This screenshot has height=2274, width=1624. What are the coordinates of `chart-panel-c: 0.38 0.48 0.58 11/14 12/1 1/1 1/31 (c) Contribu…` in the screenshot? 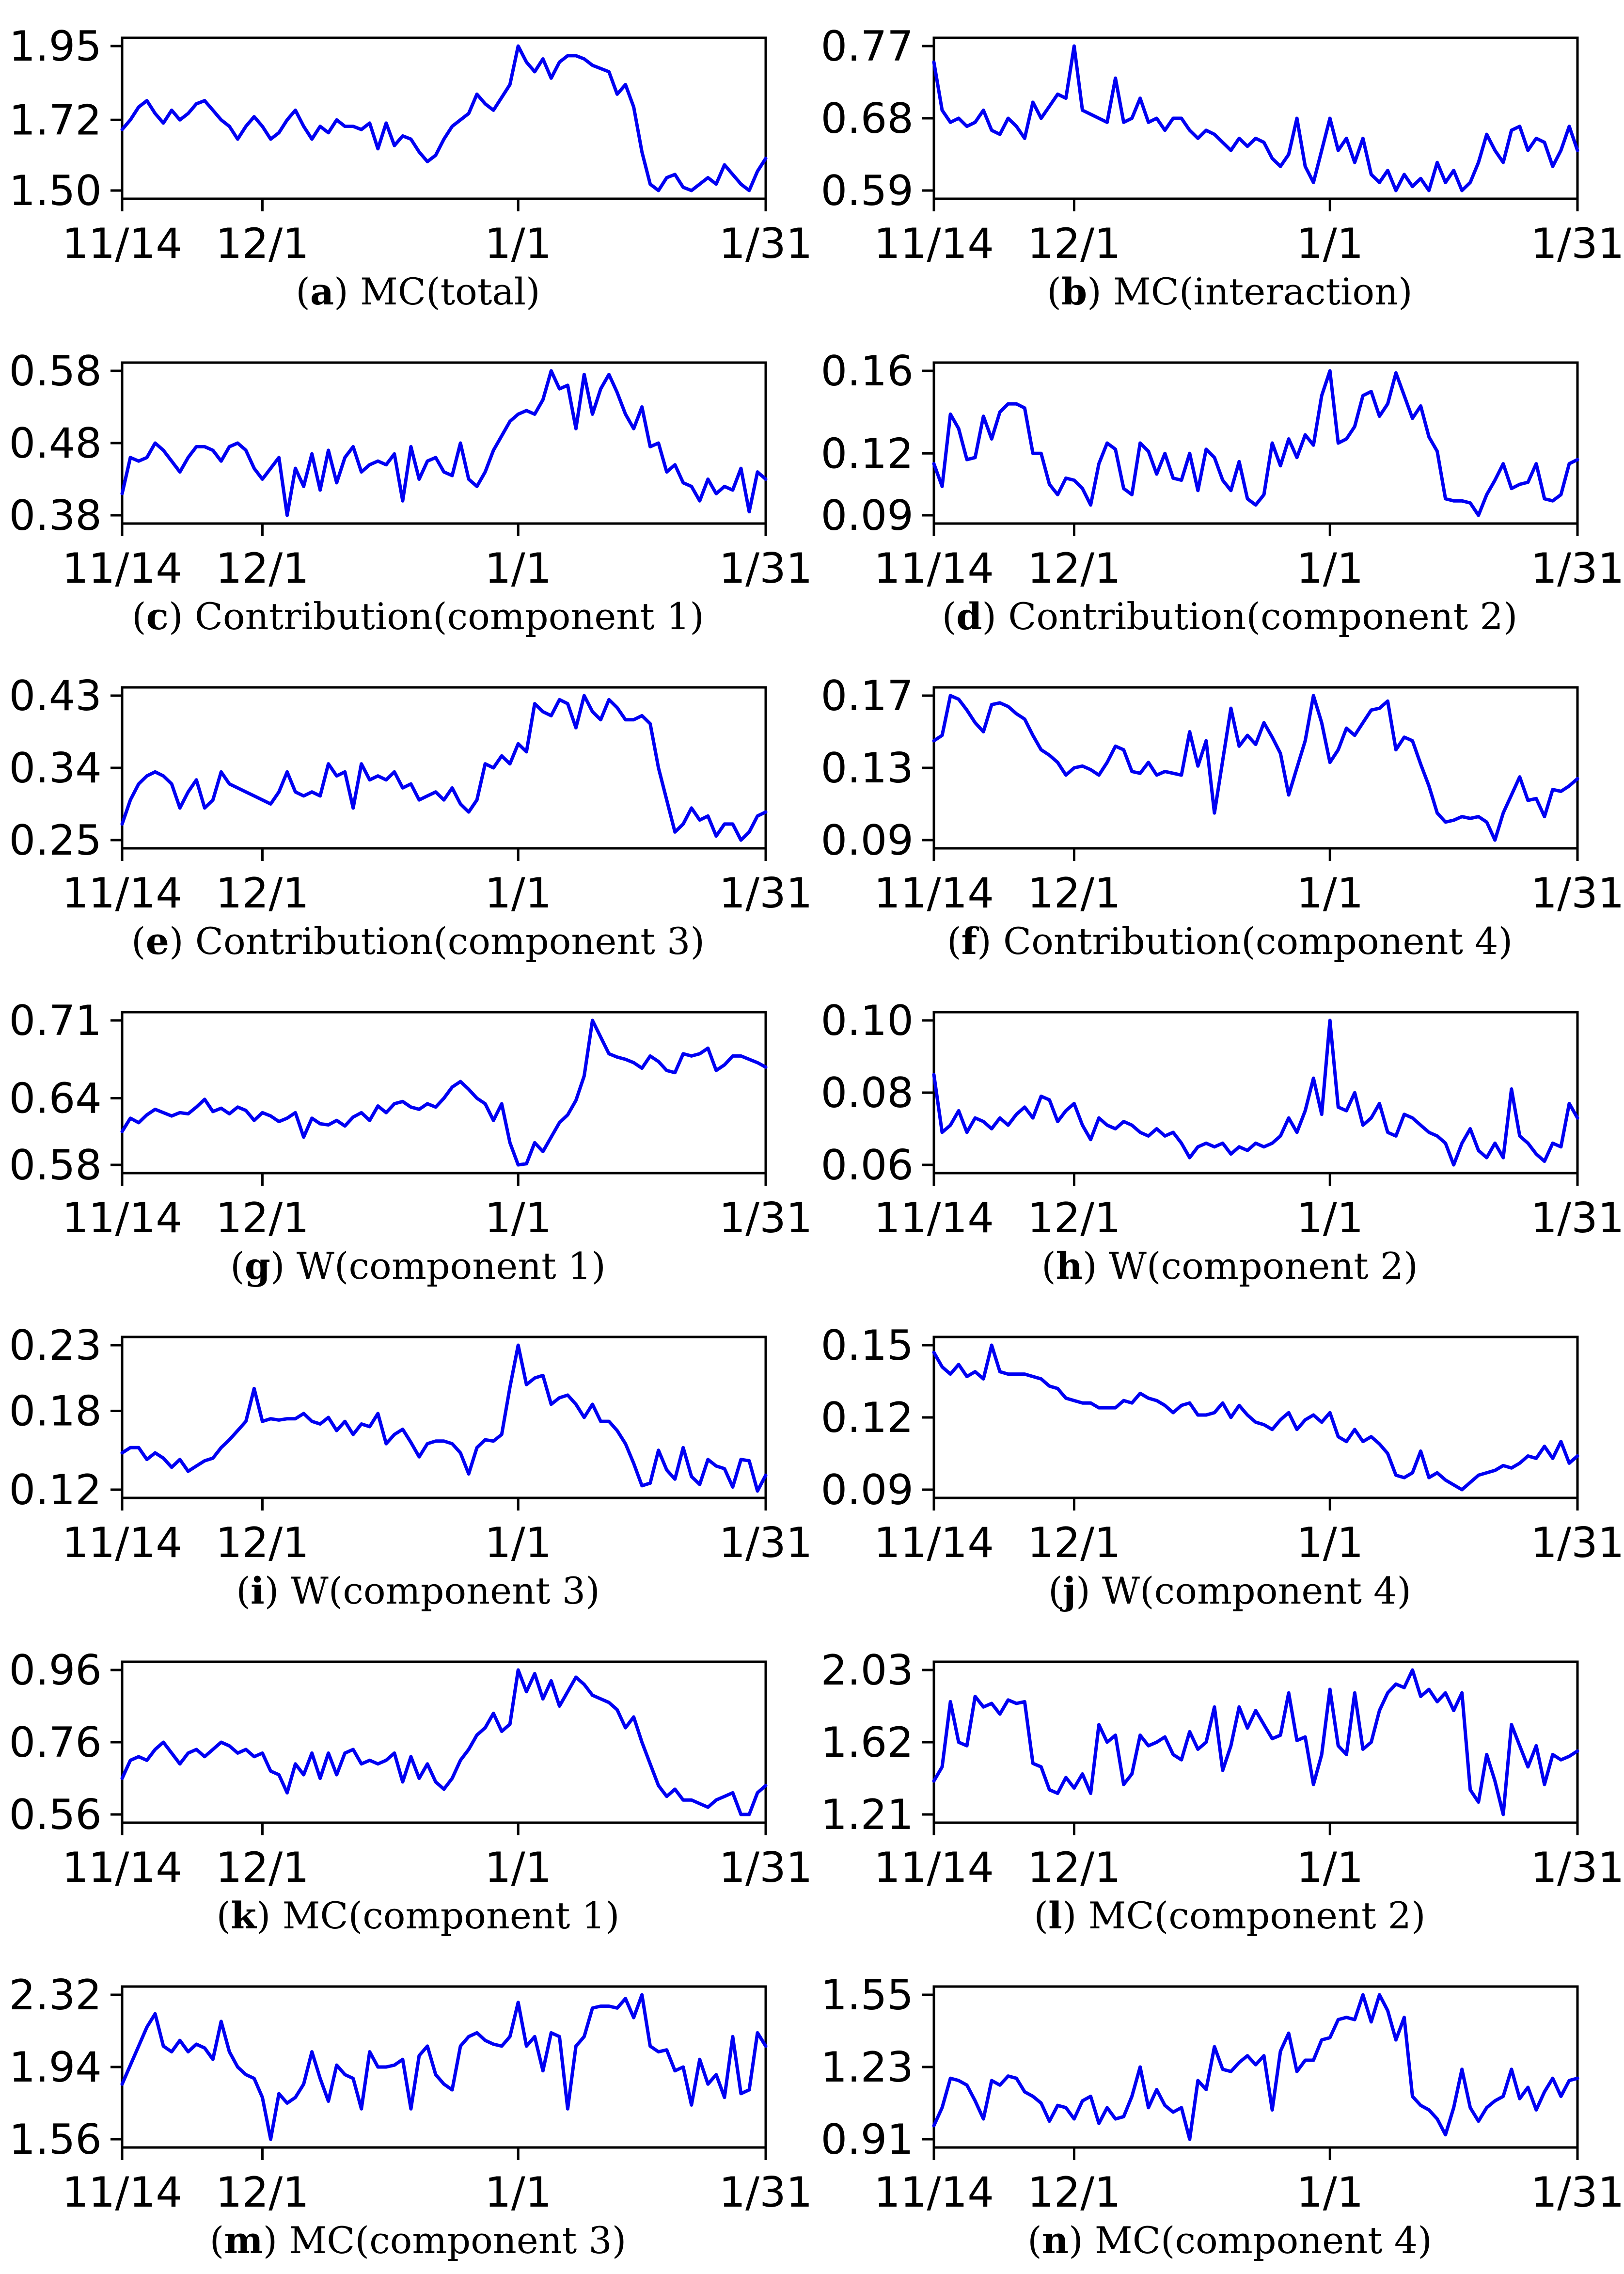 It's located at (406, 487).